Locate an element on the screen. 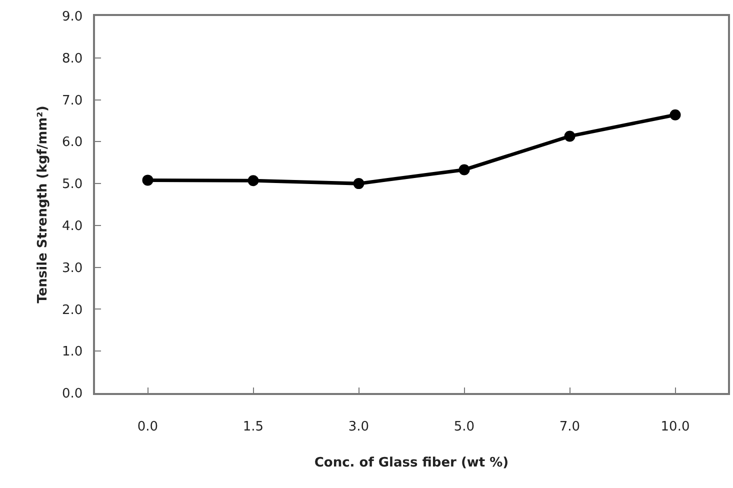  y-tick-label: 1.0 is located at coordinates (72, 352).